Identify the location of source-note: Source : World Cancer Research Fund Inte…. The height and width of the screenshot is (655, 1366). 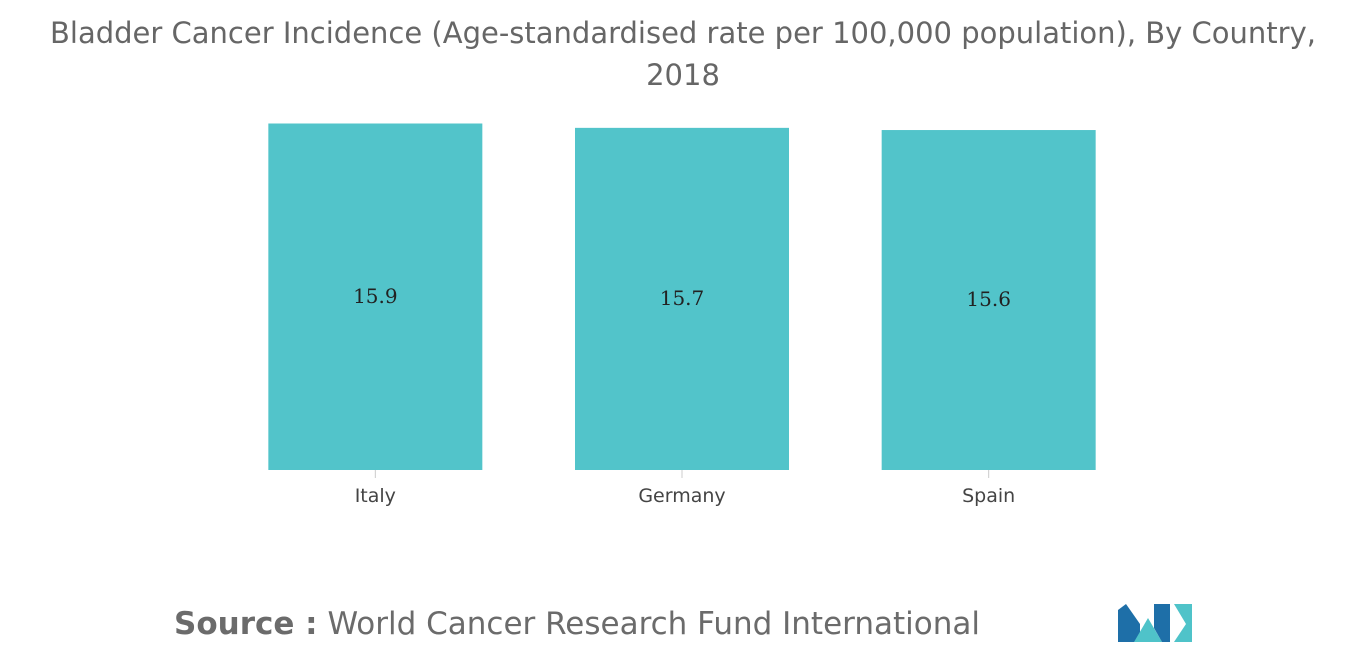
(577, 624).